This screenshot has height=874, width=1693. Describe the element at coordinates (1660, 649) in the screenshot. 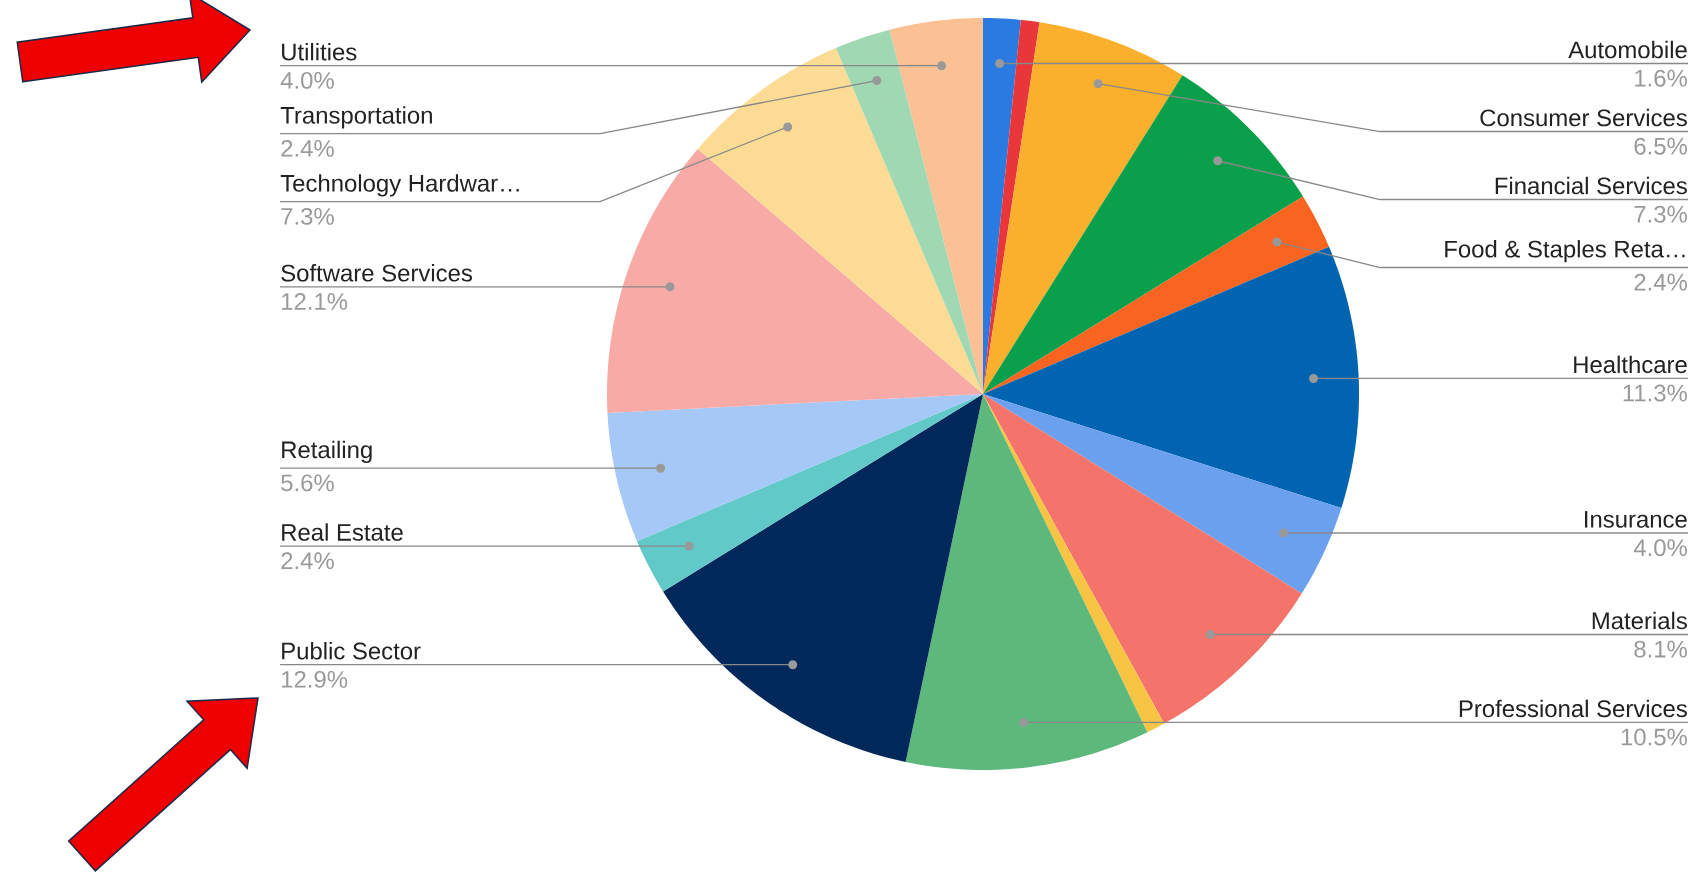

I see `data-label: 8.1%` at that location.